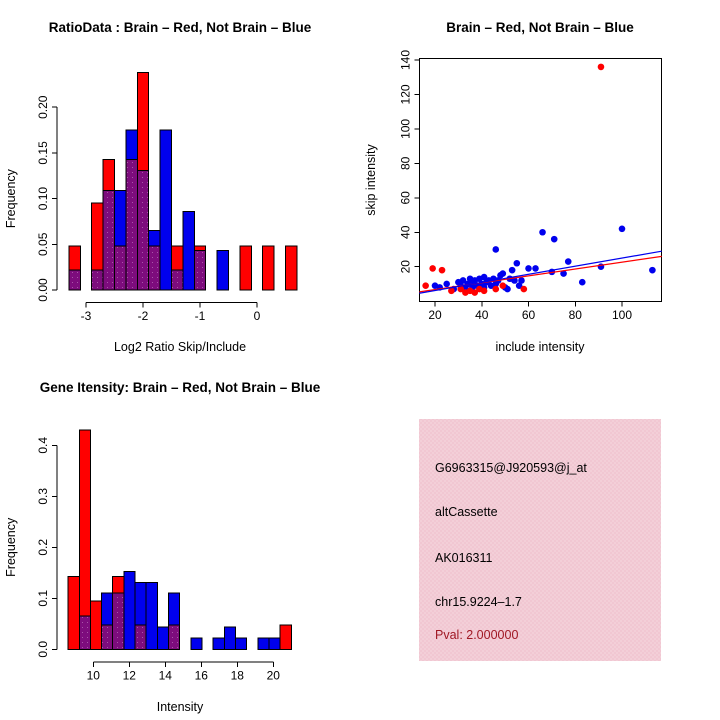 Image resolution: width=720 pixels, height=720 pixels. Describe the element at coordinates (478, 602) in the screenshot. I see `gene-locus: chr15.9224–1.7` at that location.